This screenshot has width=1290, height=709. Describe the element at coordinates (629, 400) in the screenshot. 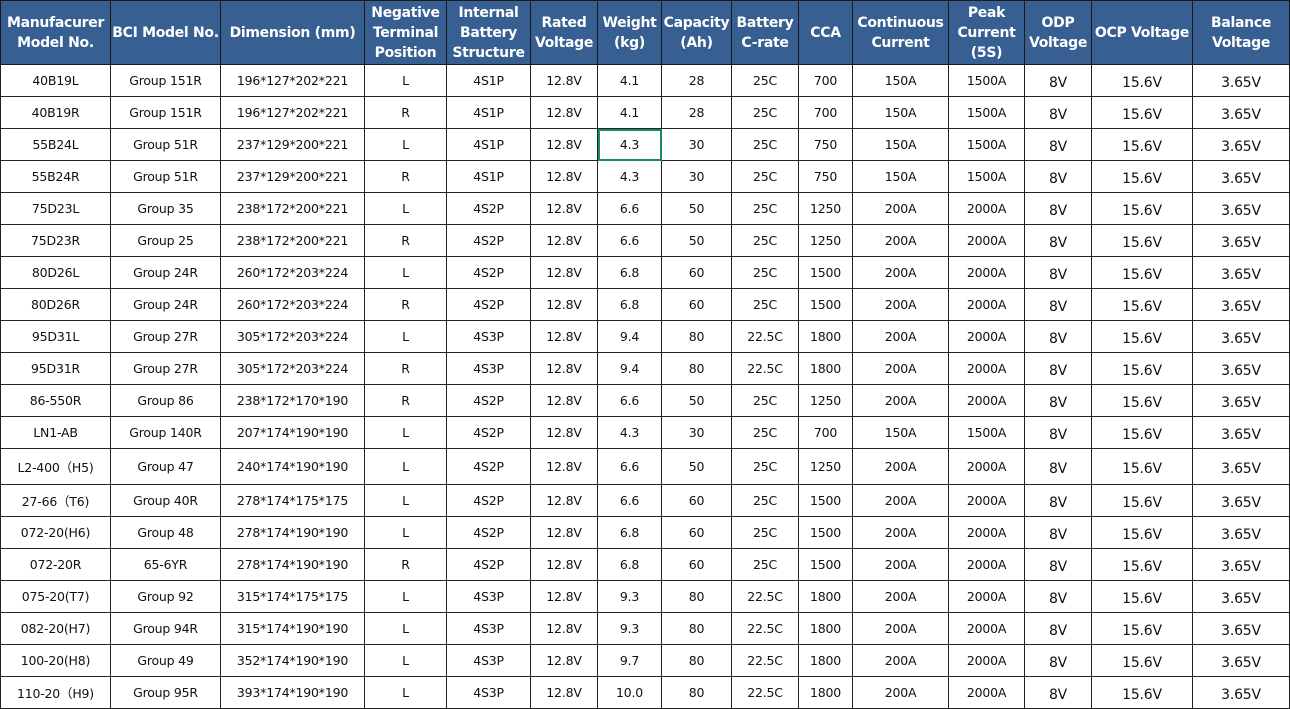

I see `cell-weight: 6.6` at that location.